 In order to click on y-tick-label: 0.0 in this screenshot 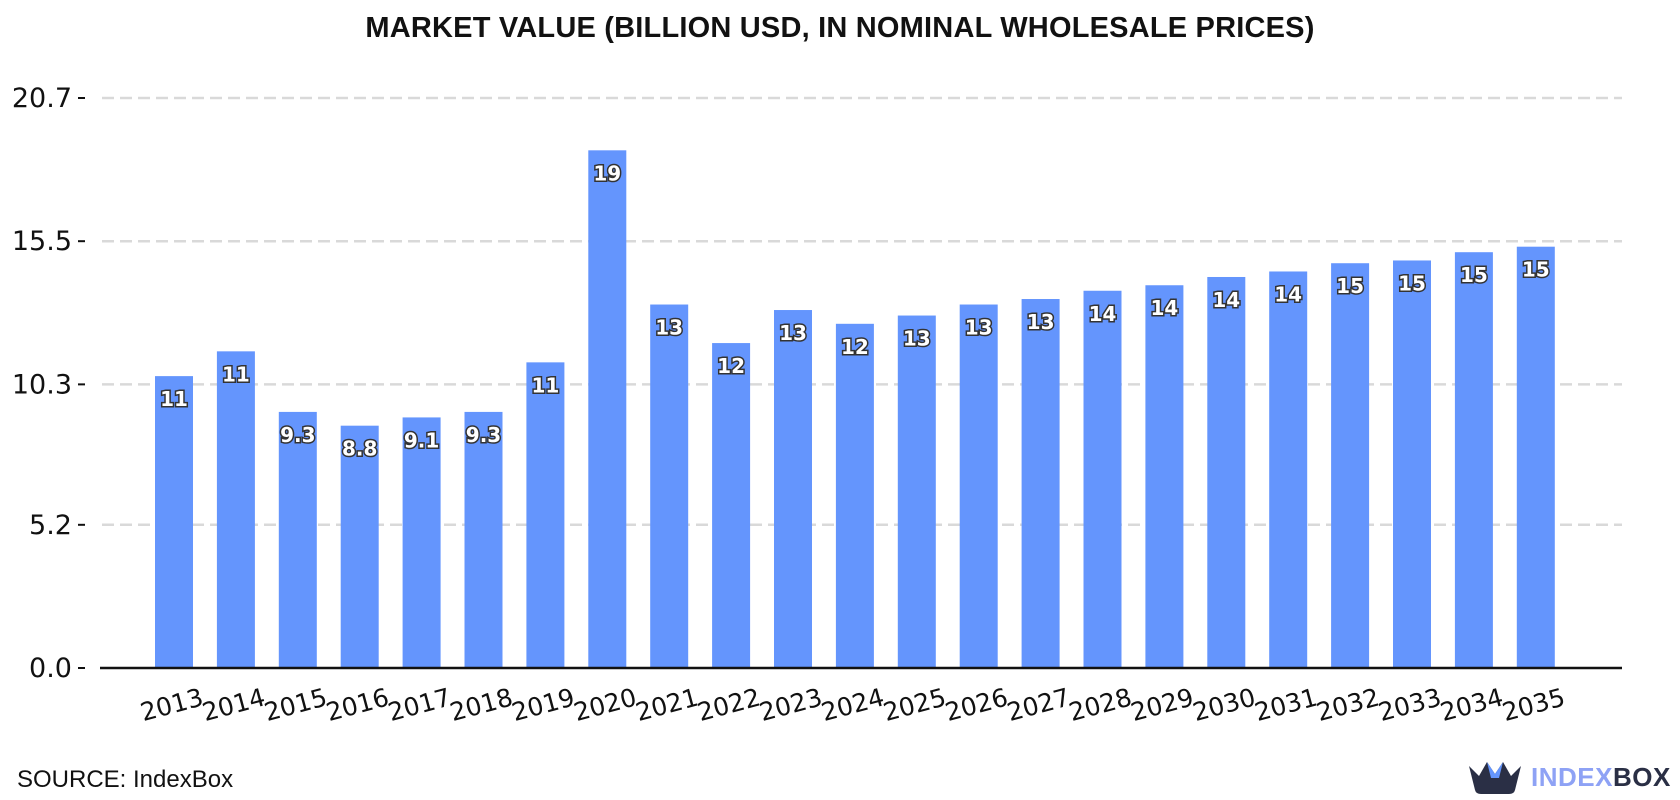, I will do `click(50, 668)`.